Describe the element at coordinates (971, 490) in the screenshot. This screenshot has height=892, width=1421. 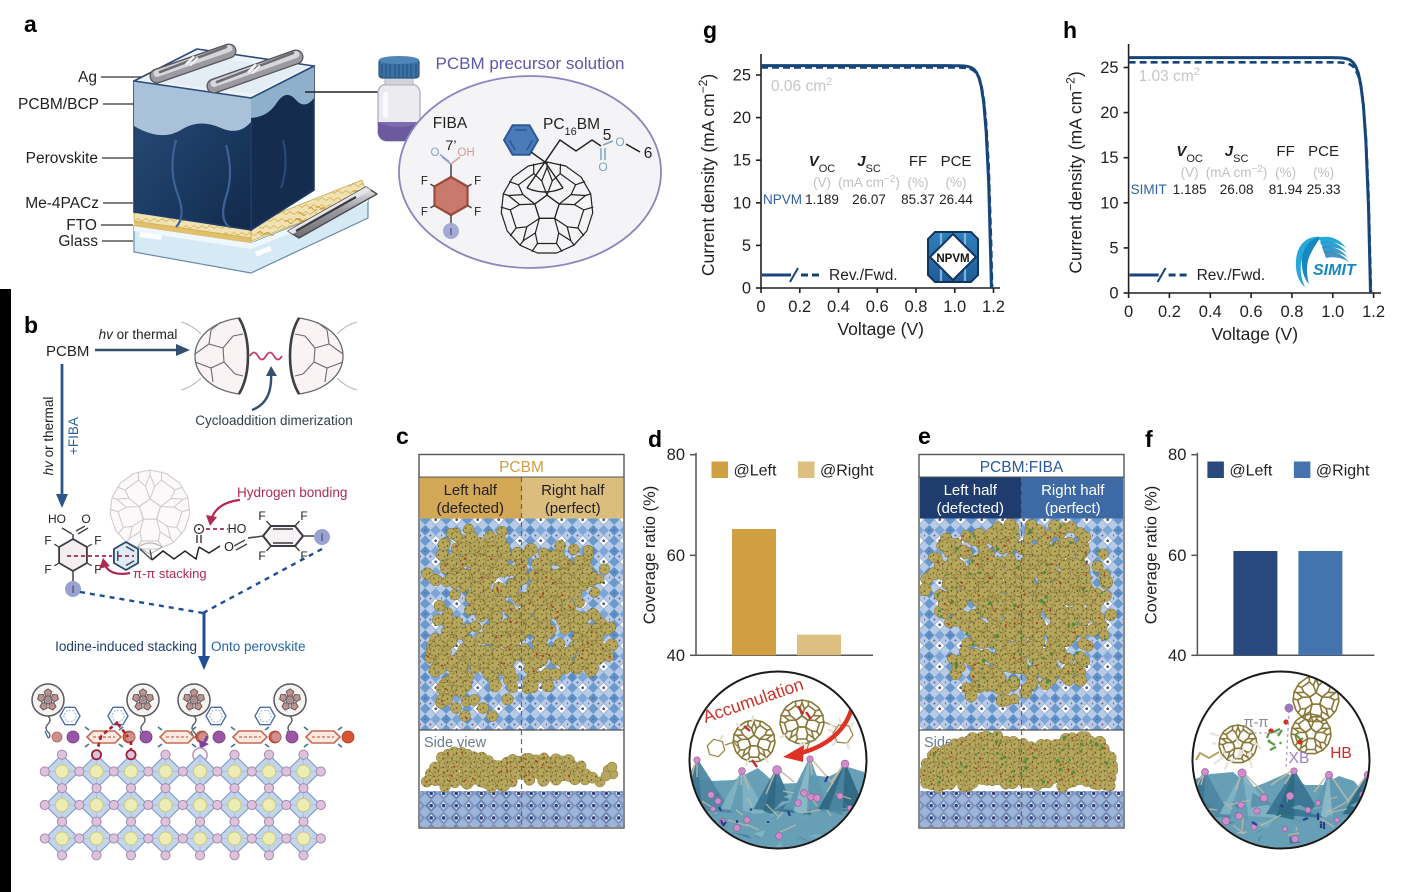
I see `svg-text: Left half` at that location.